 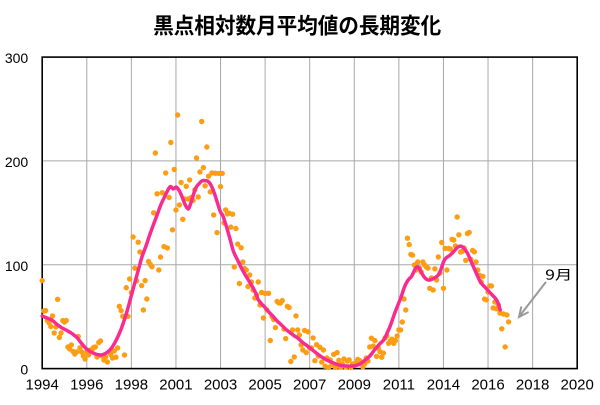 I want to click on svg-text: 1998, so click(x=131, y=385).